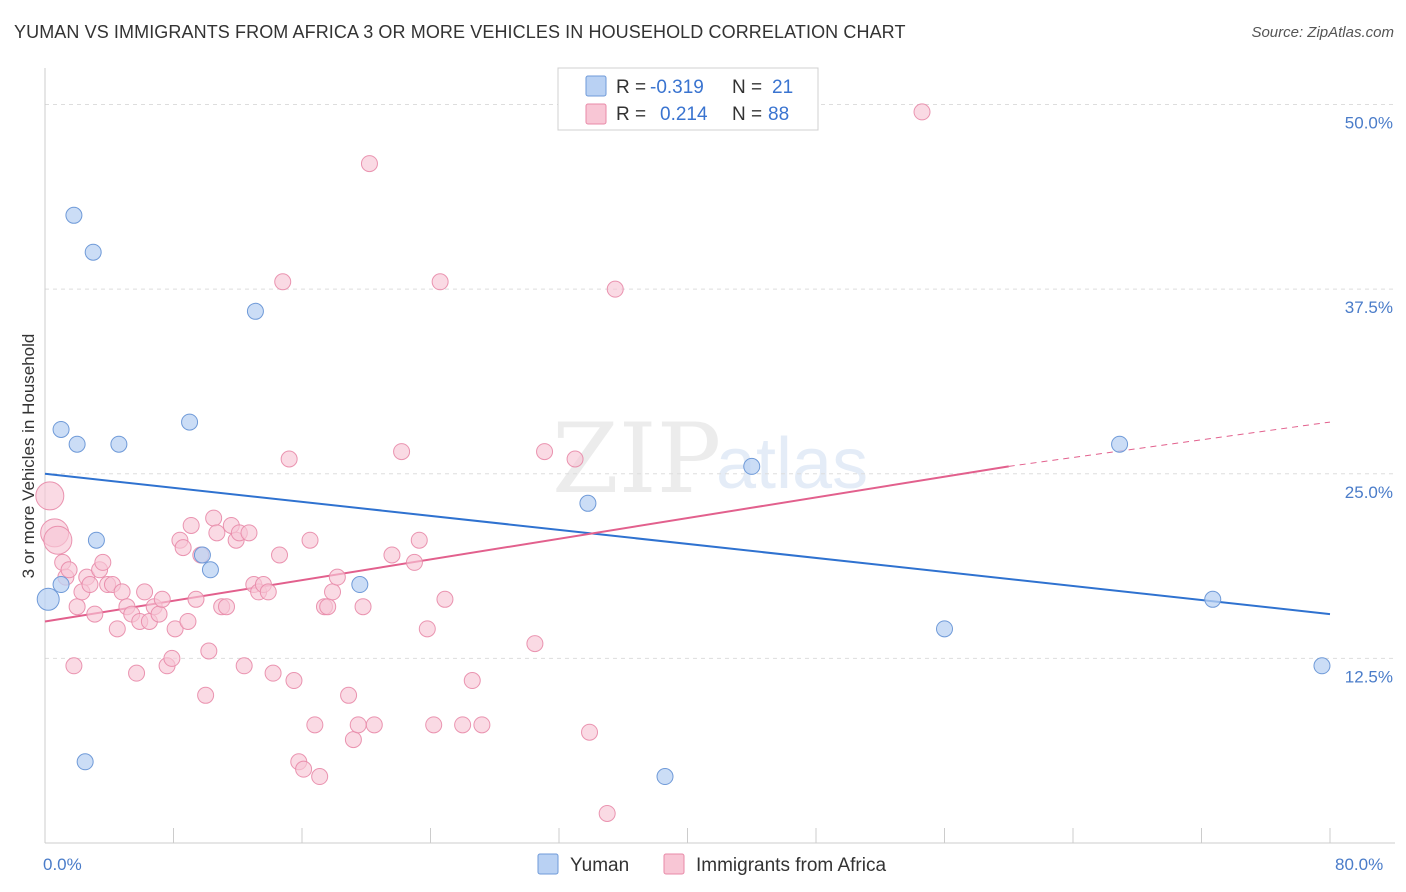  I want to click on y-tick-label-0: 12.5%, so click(1369, 676).